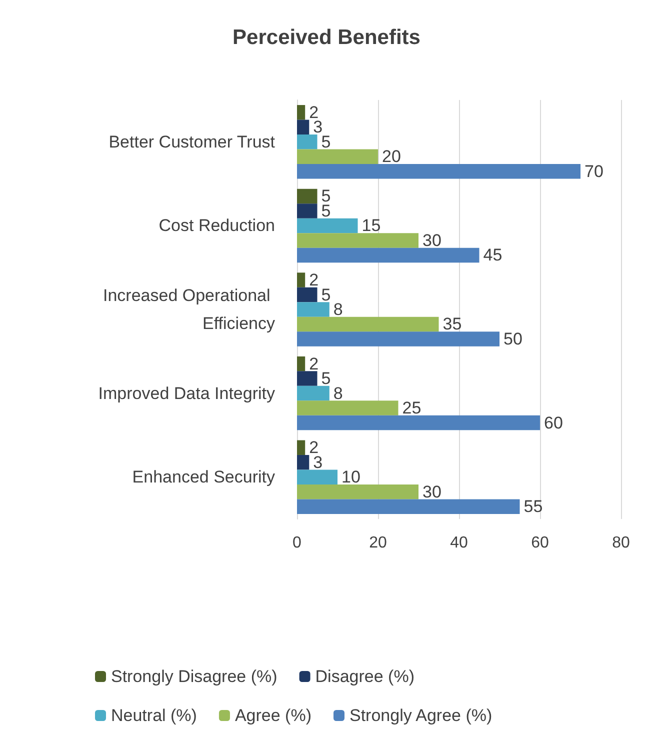  Describe the element at coordinates (216, 226) in the screenshot. I see `y-tick-label: Cost Reduction` at that location.